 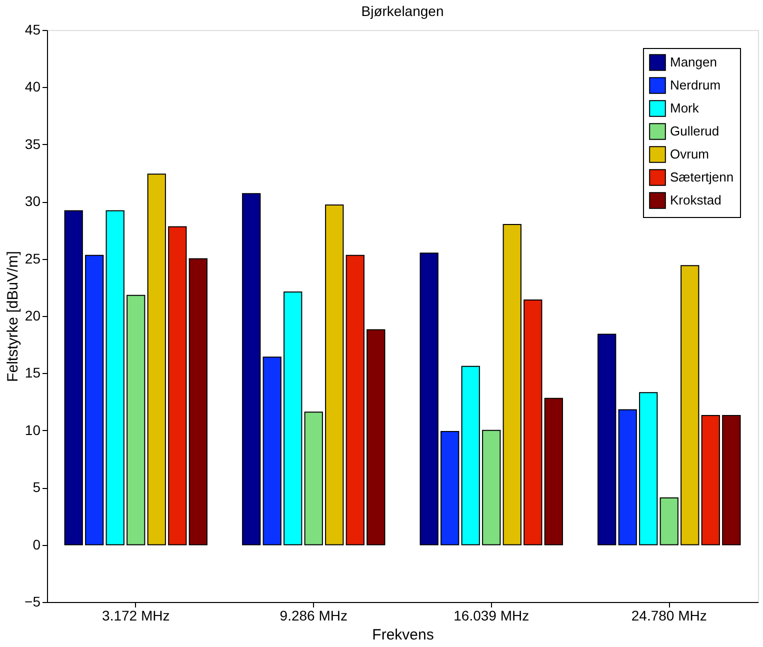 I want to click on y-tick-label: 5, so click(x=36, y=487).